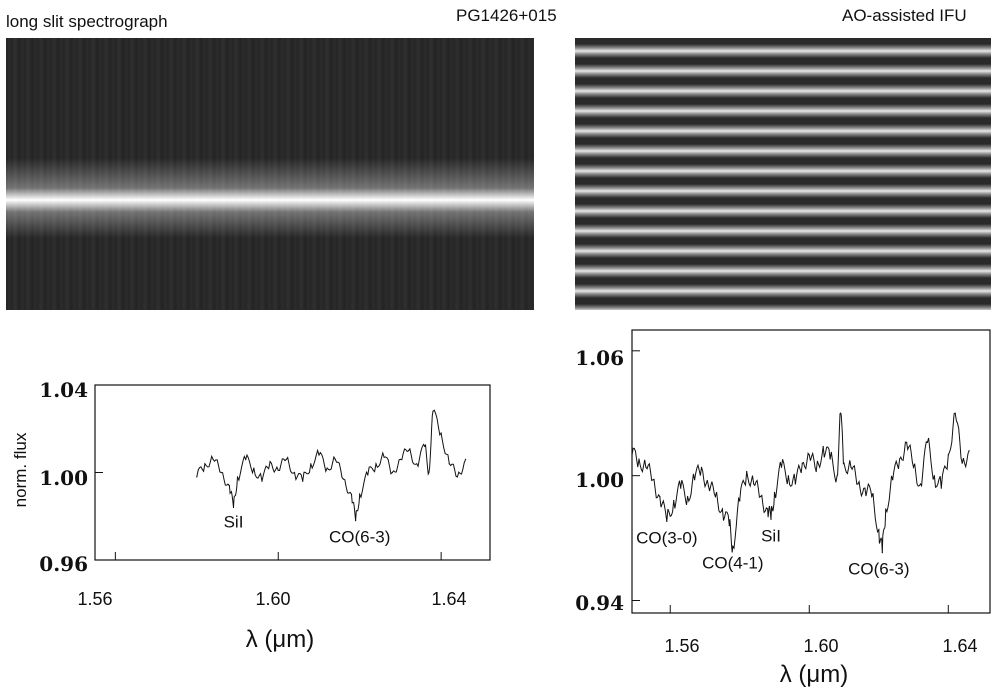 This screenshot has width=999, height=689. I want to click on left-spectrum-line, so click(331, 465).